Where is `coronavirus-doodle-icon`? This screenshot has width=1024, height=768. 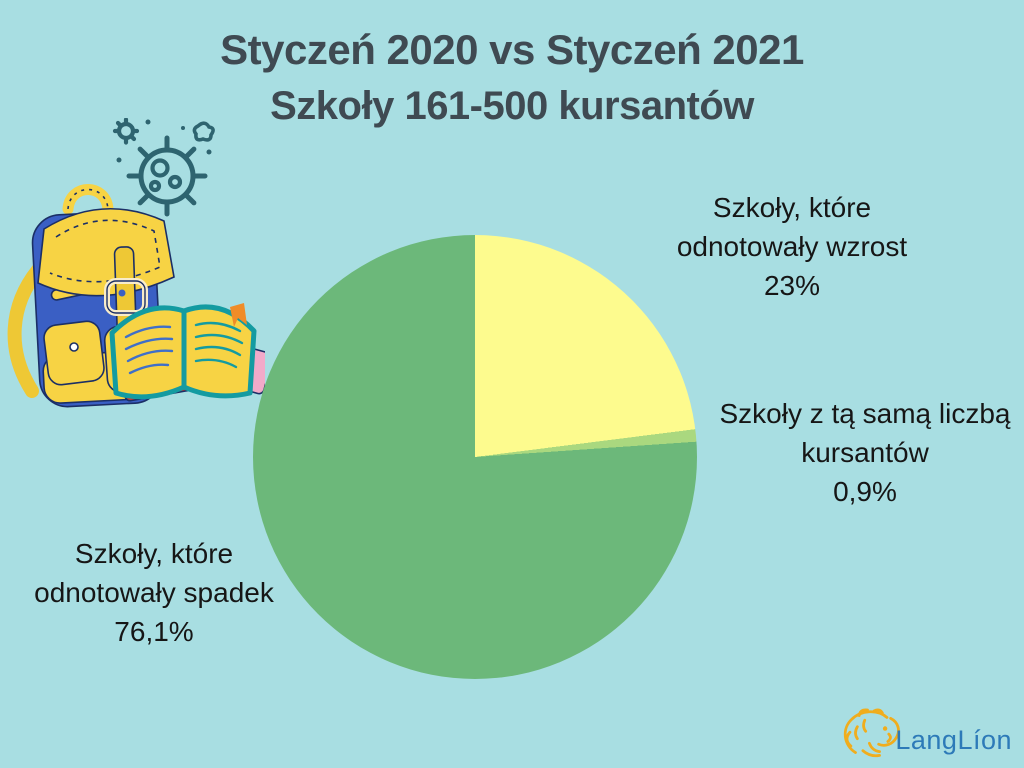 coronavirus-doodle-icon is located at coordinates (163, 167).